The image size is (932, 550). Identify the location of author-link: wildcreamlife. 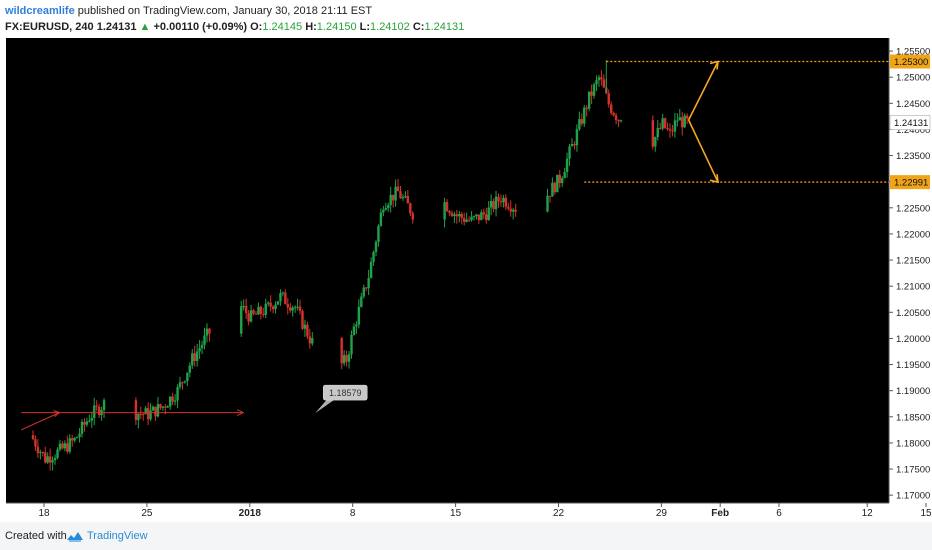
(40, 11).